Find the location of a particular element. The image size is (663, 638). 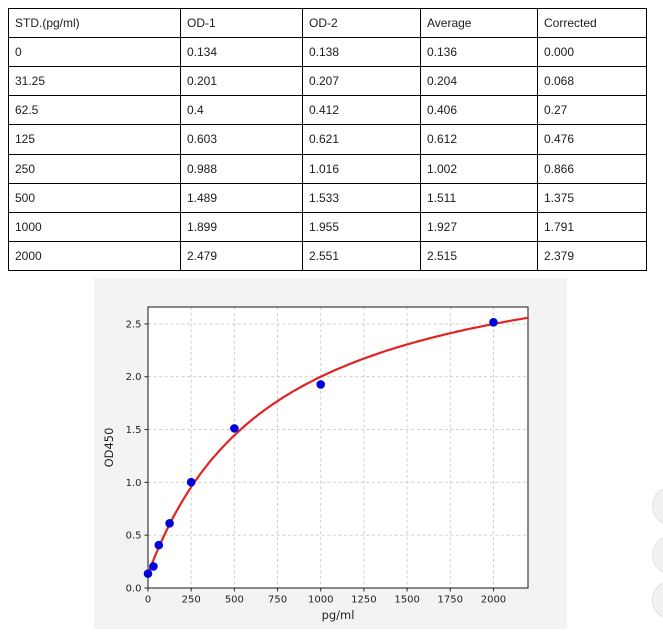

table-cell: 0.866 is located at coordinates (592, 168).